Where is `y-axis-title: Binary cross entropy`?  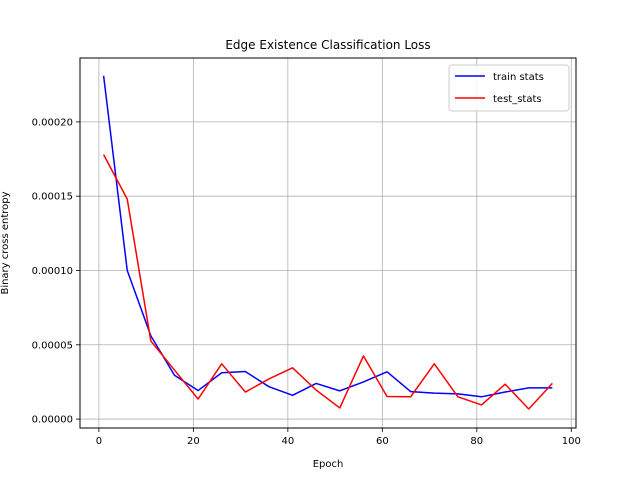
y-axis-title: Binary cross entropy is located at coordinates (5, 242).